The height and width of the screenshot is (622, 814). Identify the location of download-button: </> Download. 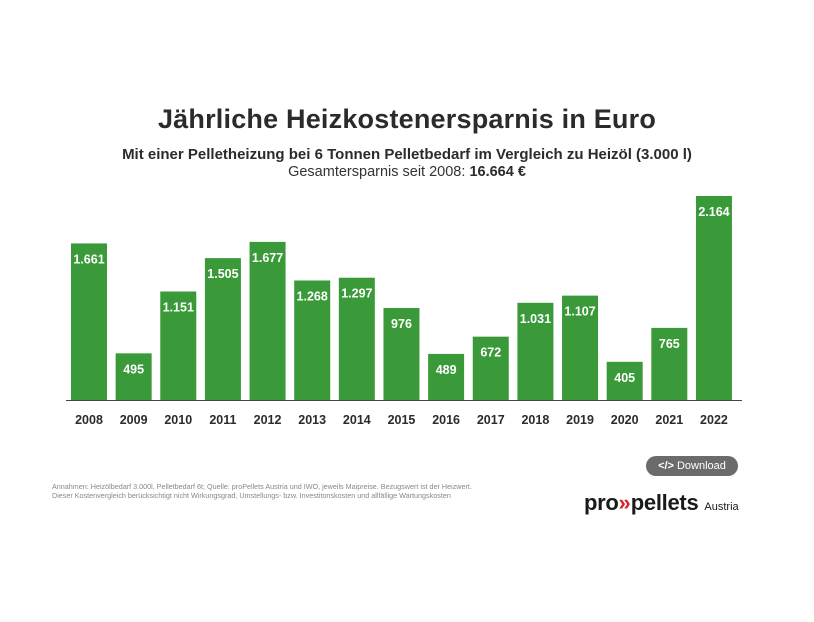
(692, 466).